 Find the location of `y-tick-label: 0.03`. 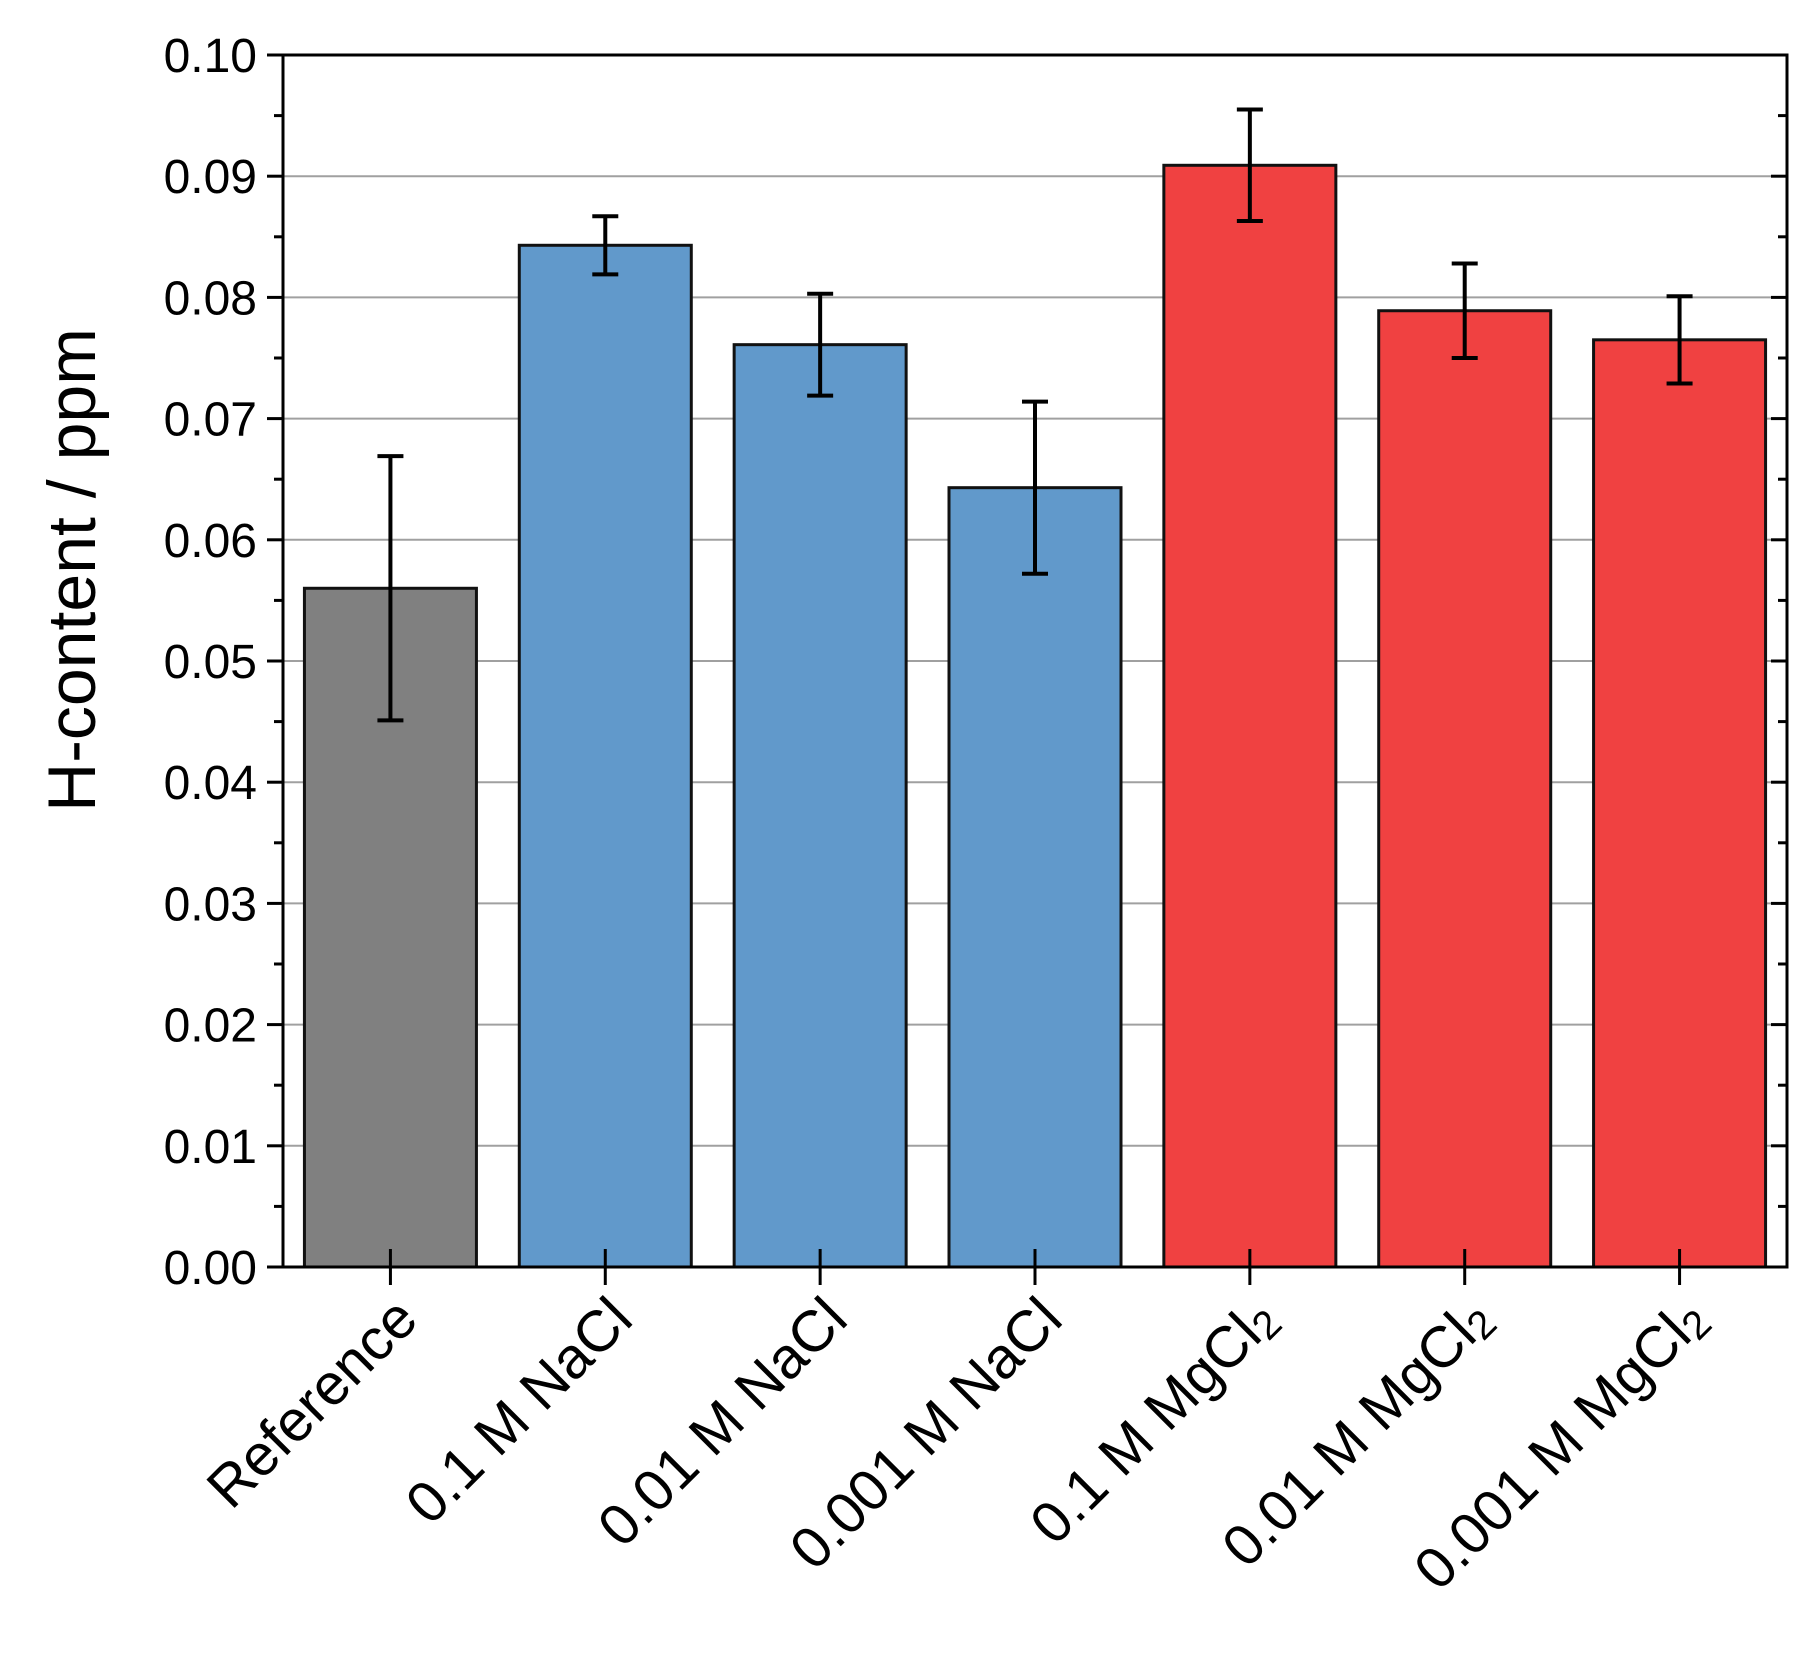

y-tick-label: 0.03 is located at coordinates (210, 904).